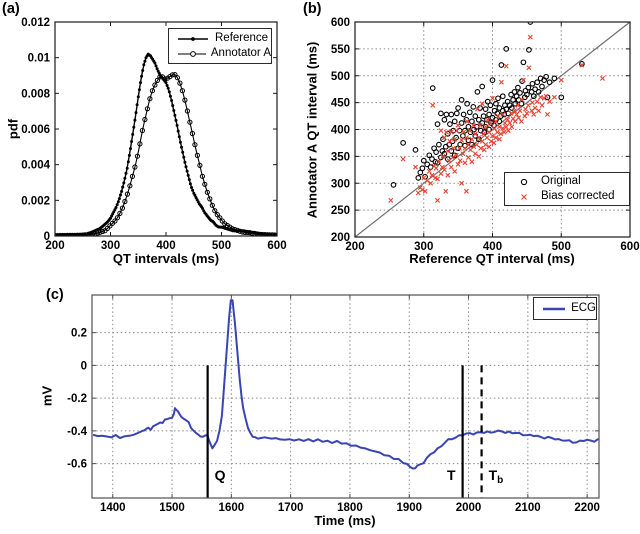 The image size is (640, 534). Describe the element at coordinates (35, 130) in the screenshot. I see `y-tick-label: 0.006` at that location.